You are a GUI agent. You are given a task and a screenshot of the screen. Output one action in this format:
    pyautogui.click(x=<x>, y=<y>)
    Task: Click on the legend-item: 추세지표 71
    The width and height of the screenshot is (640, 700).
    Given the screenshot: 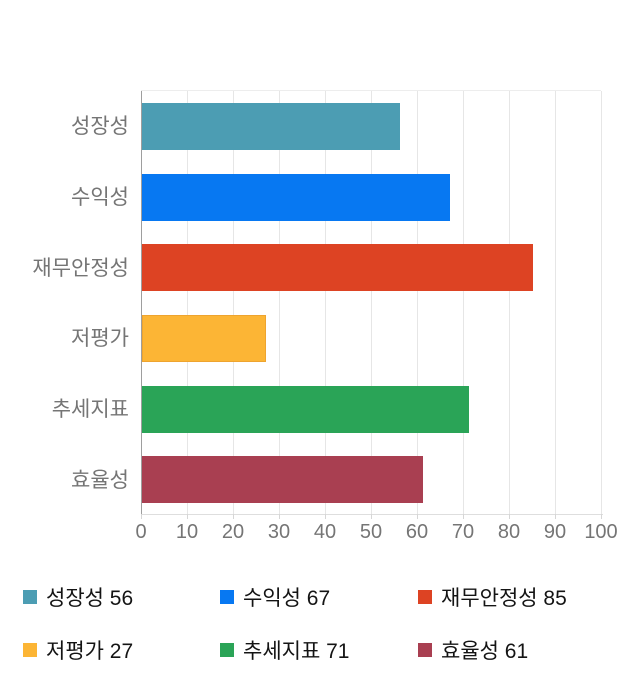 What is the action you would take?
    pyautogui.click(x=284, y=651)
    